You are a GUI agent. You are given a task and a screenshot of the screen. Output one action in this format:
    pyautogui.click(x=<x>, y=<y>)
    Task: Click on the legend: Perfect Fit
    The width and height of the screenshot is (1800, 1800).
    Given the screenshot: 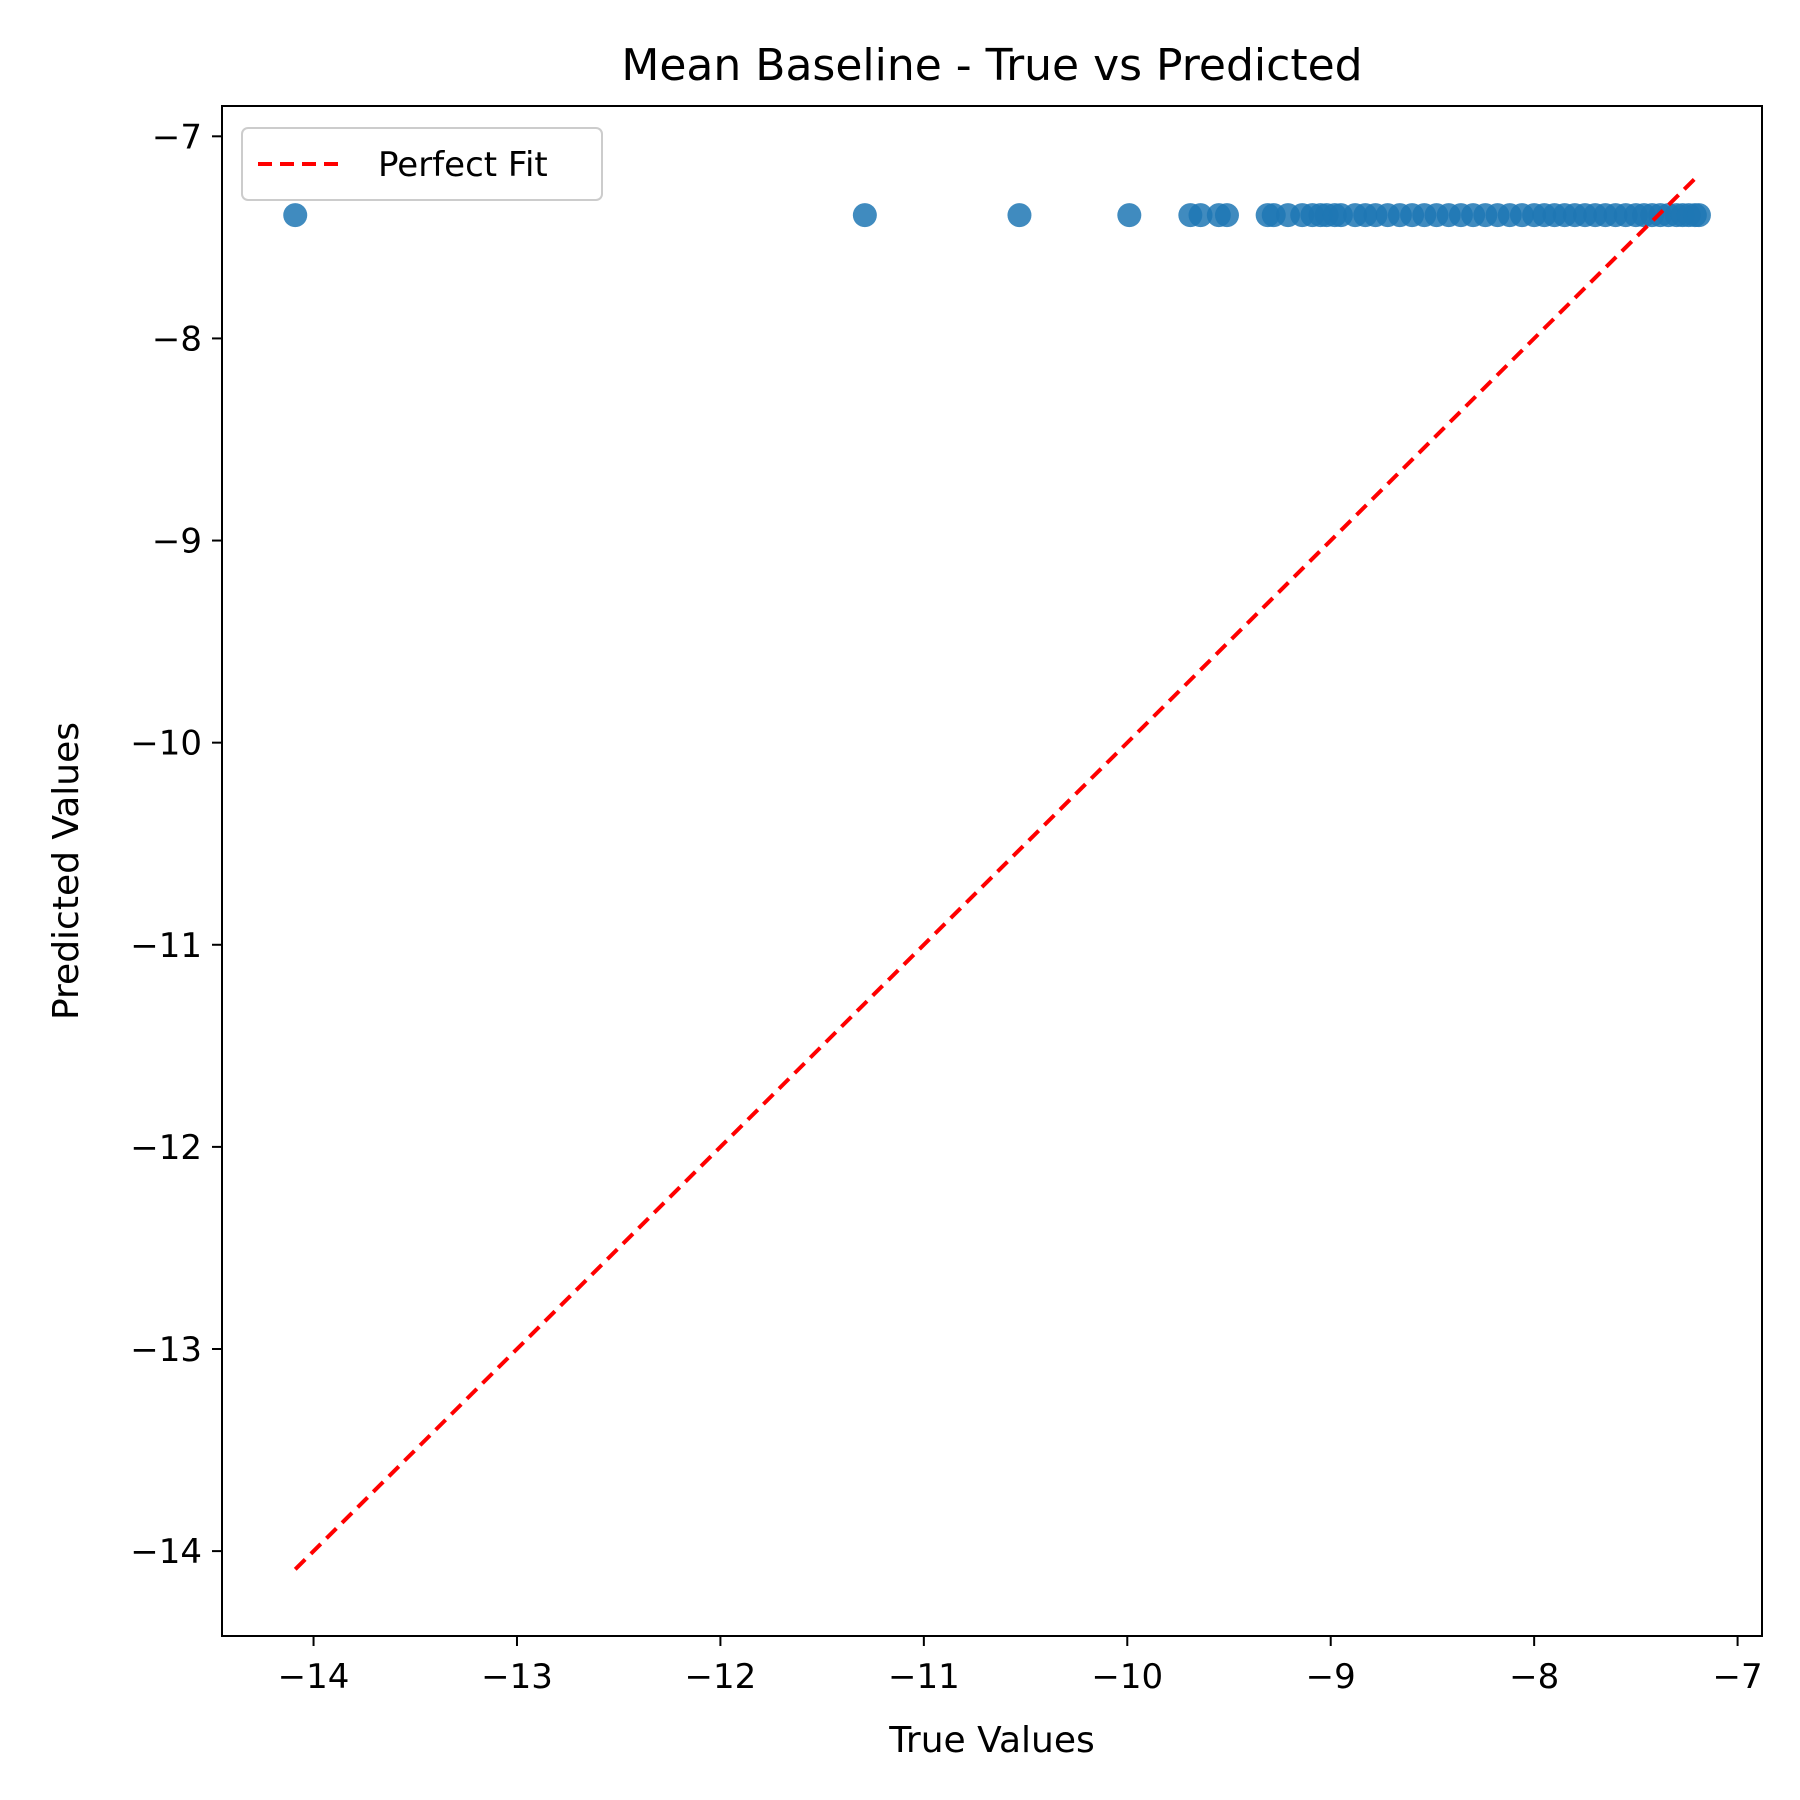 What is the action you would take?
    pyautogui.click(x=422, y=164)
    